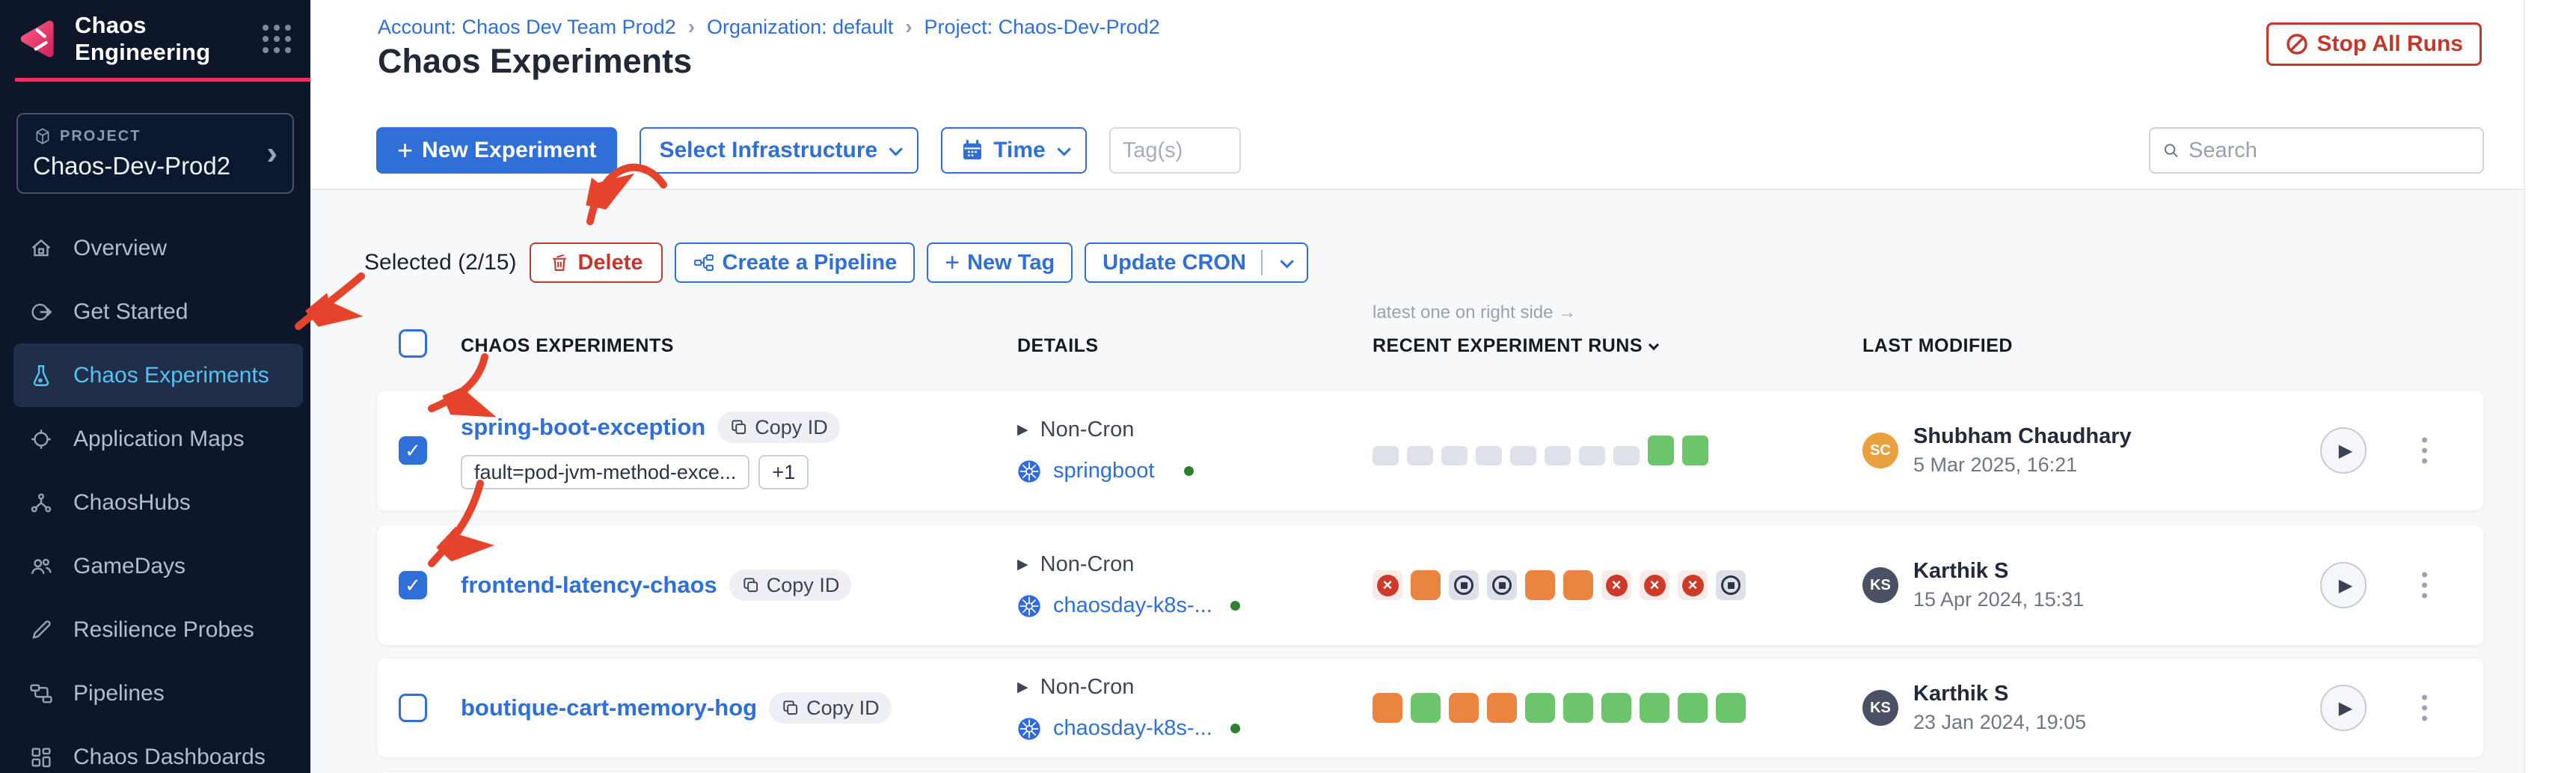 The width and height of the screenshot is (2576, 773). Describe the element at coordinates (1973, 585) in the screenshot. I see `last-modified-cell: KS Karthik S 15 Apr 2024, 15:31` at that location.